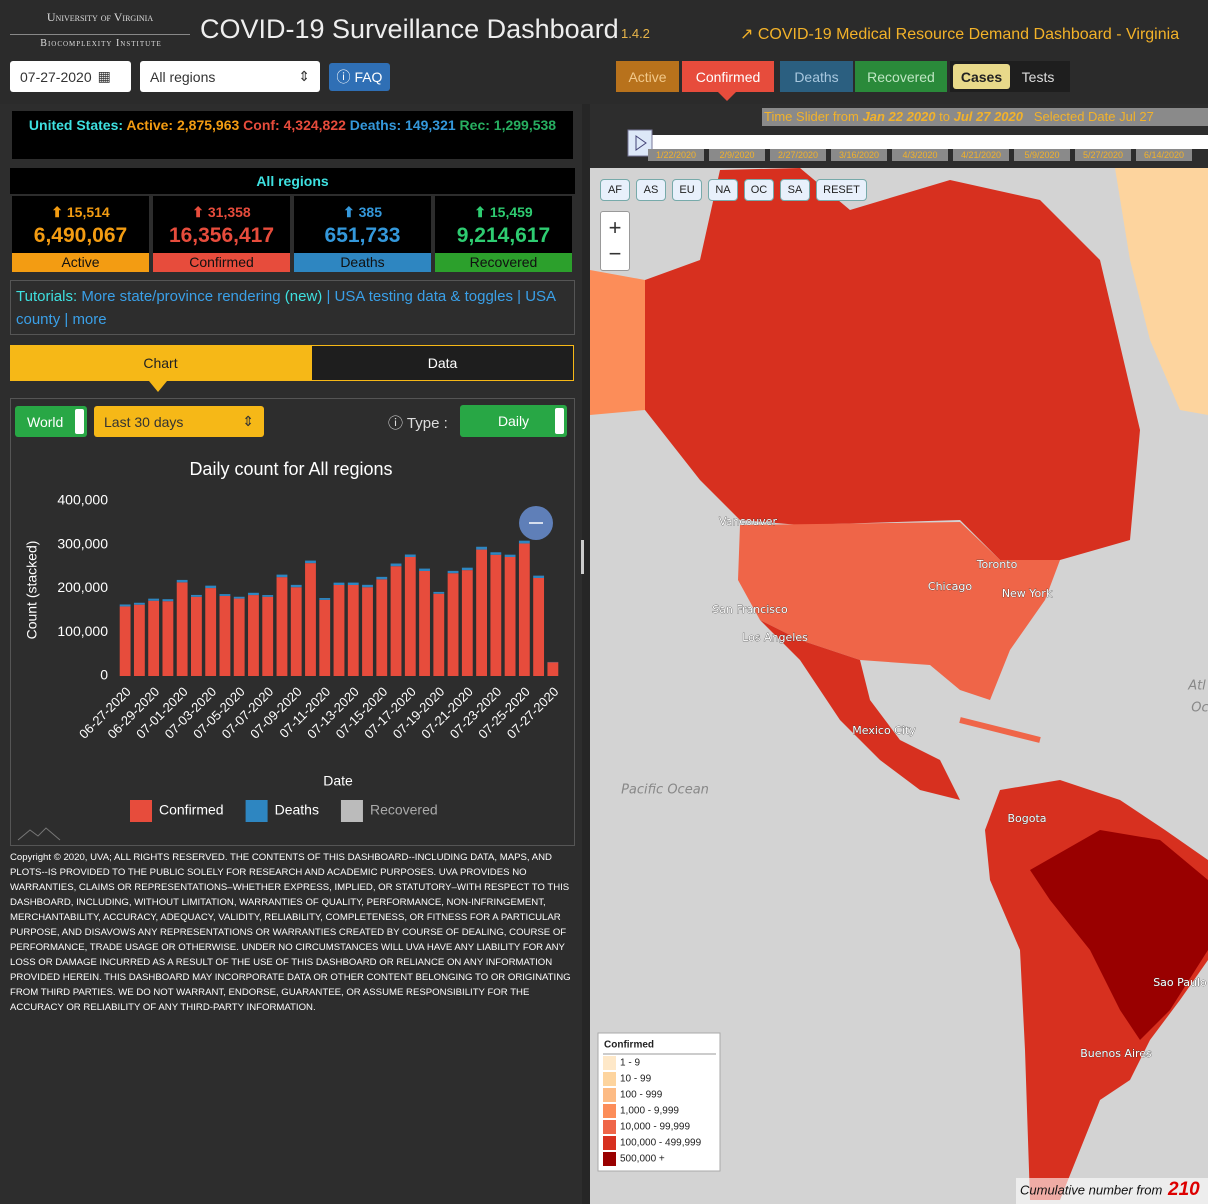 The image size is (1208, 1204). Describe the element at coordinates (649, 1111) in the screenshot. I see `legend-label: 1,000 - 9,999` at that location.